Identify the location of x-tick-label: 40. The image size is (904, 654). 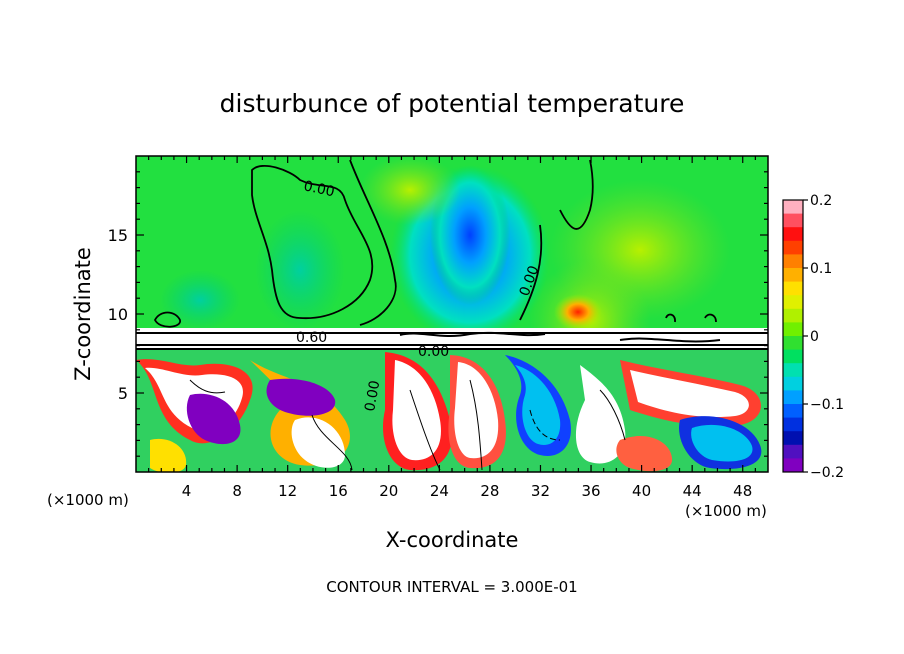
(641, 491).